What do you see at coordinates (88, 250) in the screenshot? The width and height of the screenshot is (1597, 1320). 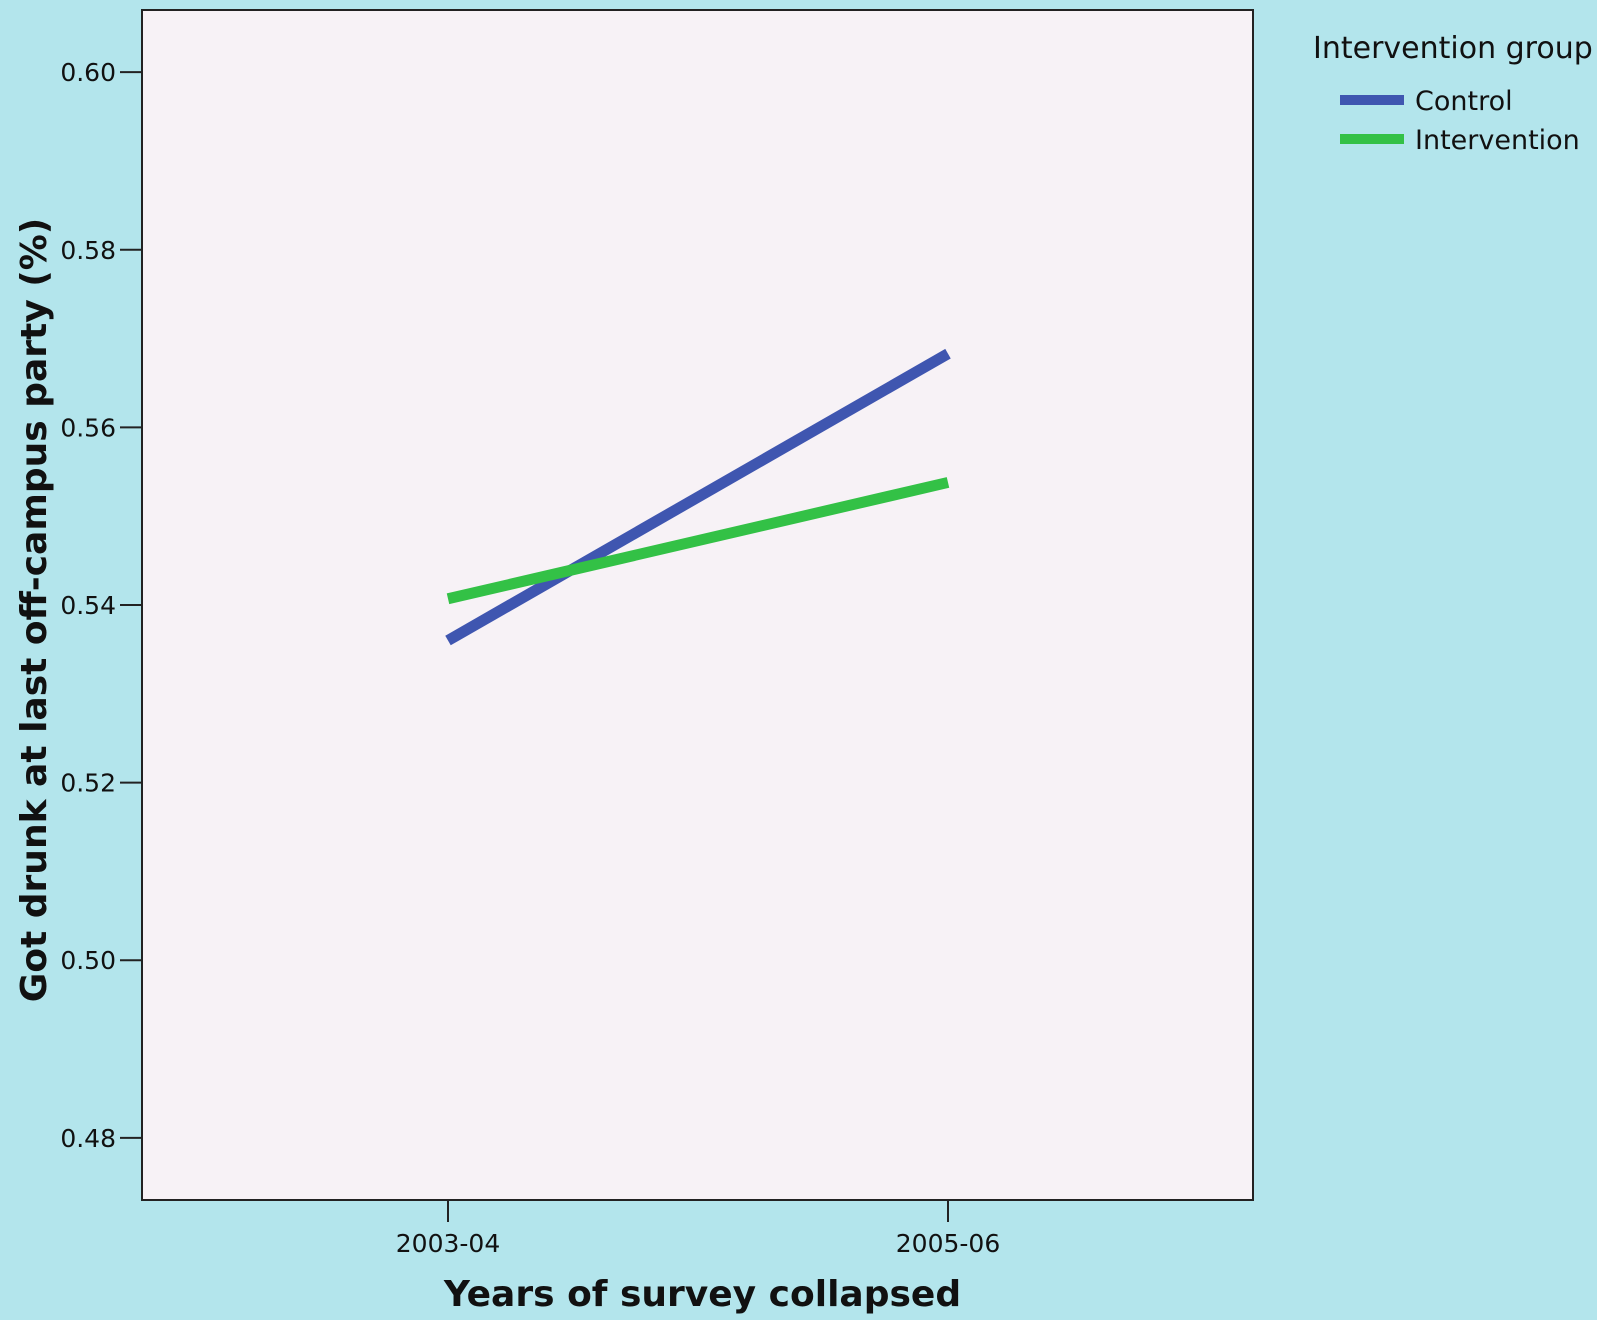 I see `y-tick-label: 0.58` at bounding box center [88, 250].